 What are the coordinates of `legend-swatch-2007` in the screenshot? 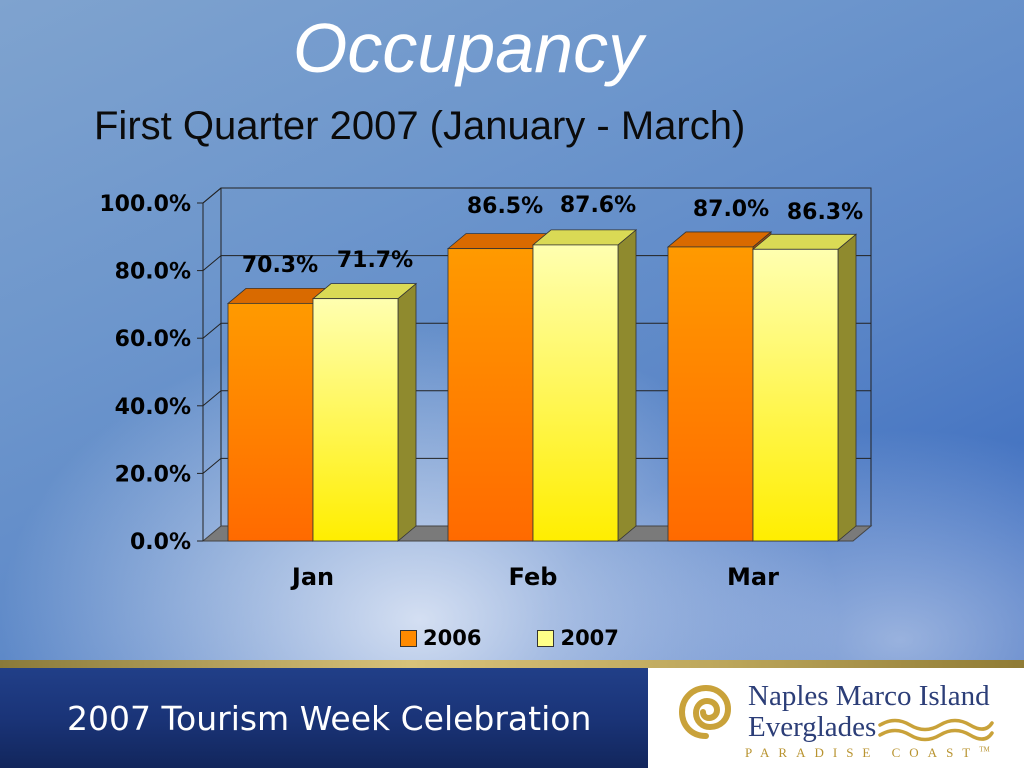 It's located at (546, 638).